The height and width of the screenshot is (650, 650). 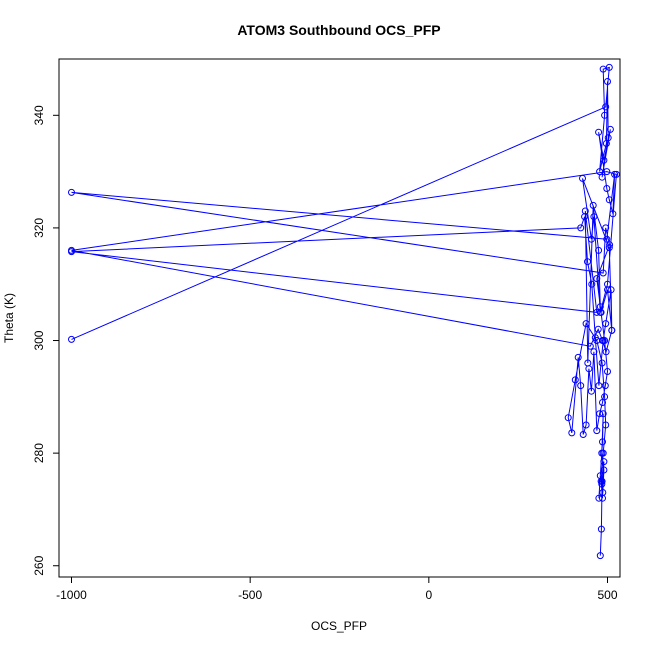 I want to click on x-tick-label: -500, so click(x=250, y=595).